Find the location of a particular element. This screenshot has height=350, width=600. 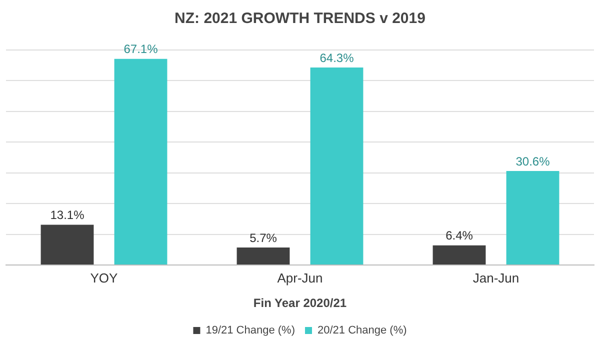

data-label: 30.6% is located at coordinates (533, 161).